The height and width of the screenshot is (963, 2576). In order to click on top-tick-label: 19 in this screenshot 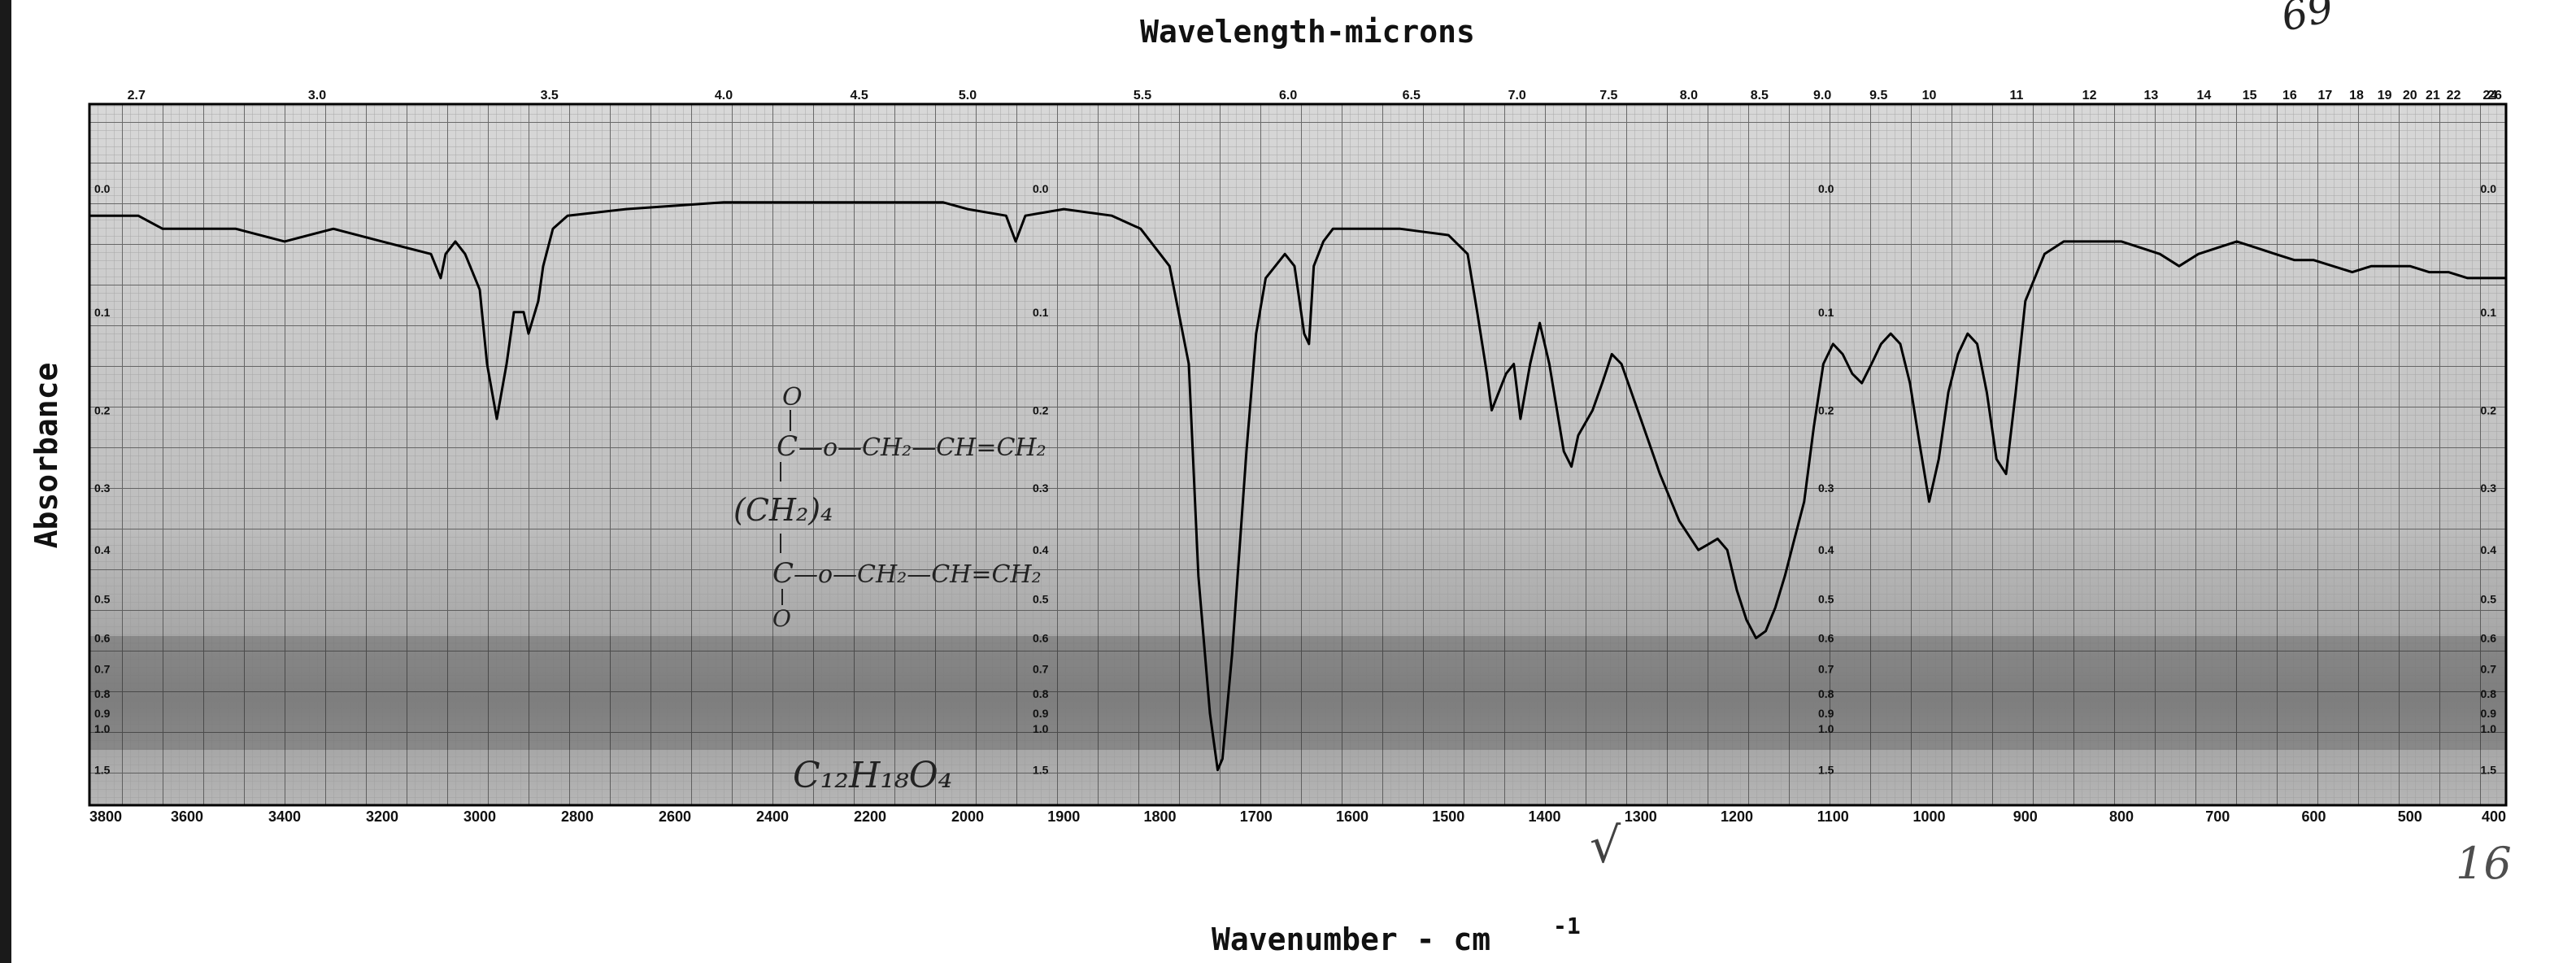, I will do `click(2385, 96)`.